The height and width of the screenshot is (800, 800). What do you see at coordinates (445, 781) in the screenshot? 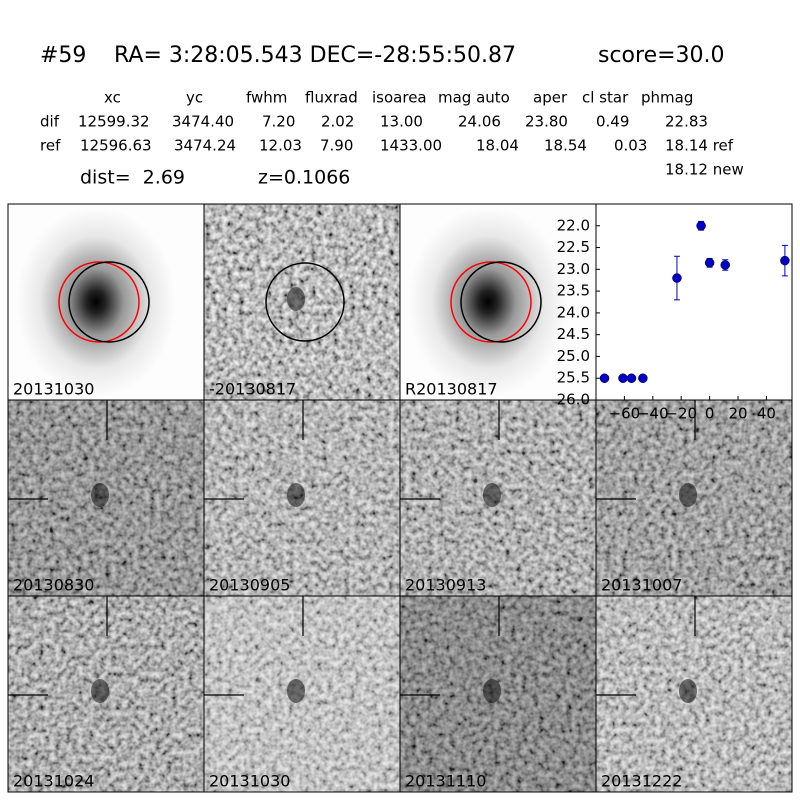
I see `panel-label: 20131110` at bounding box center [445, 781].